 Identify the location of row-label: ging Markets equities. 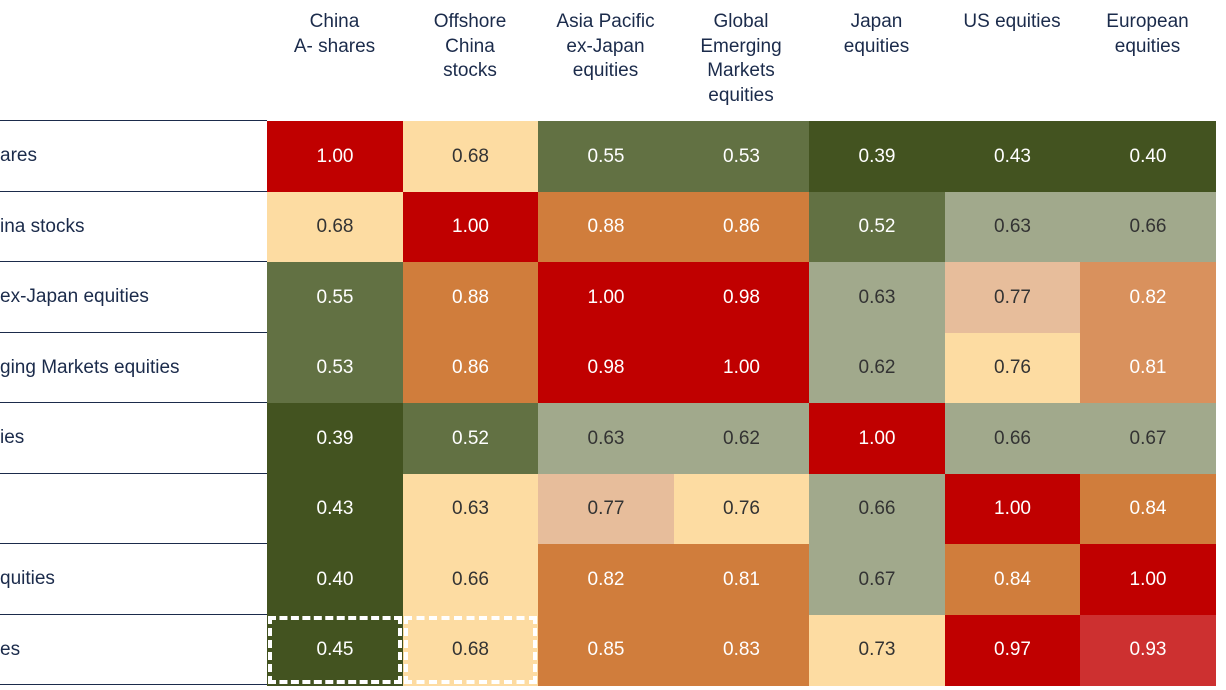
(133, 368).